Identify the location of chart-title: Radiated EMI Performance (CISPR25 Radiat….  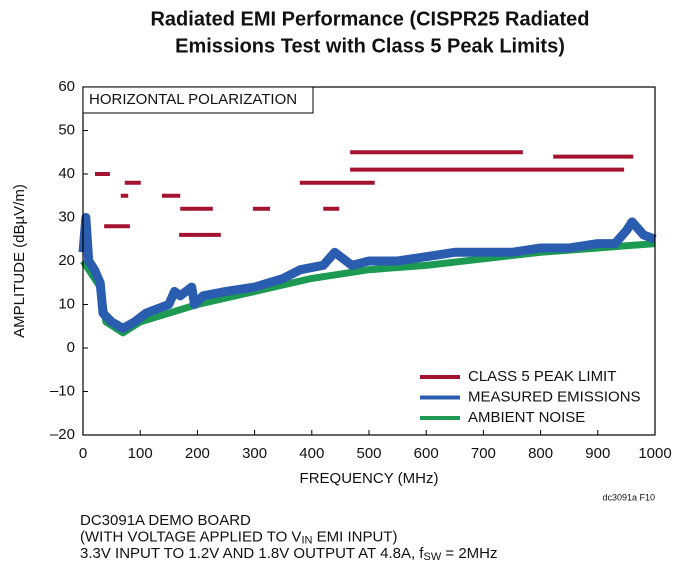
(369, 19).